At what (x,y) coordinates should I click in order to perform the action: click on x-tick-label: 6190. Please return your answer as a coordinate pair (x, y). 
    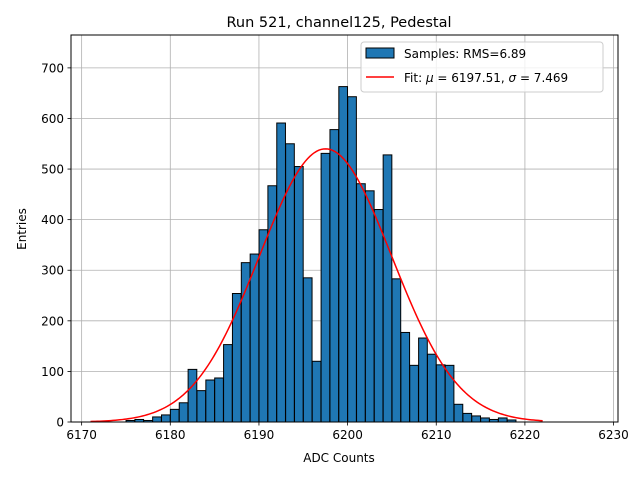
    Looking at the image, I should click on (259, 435).